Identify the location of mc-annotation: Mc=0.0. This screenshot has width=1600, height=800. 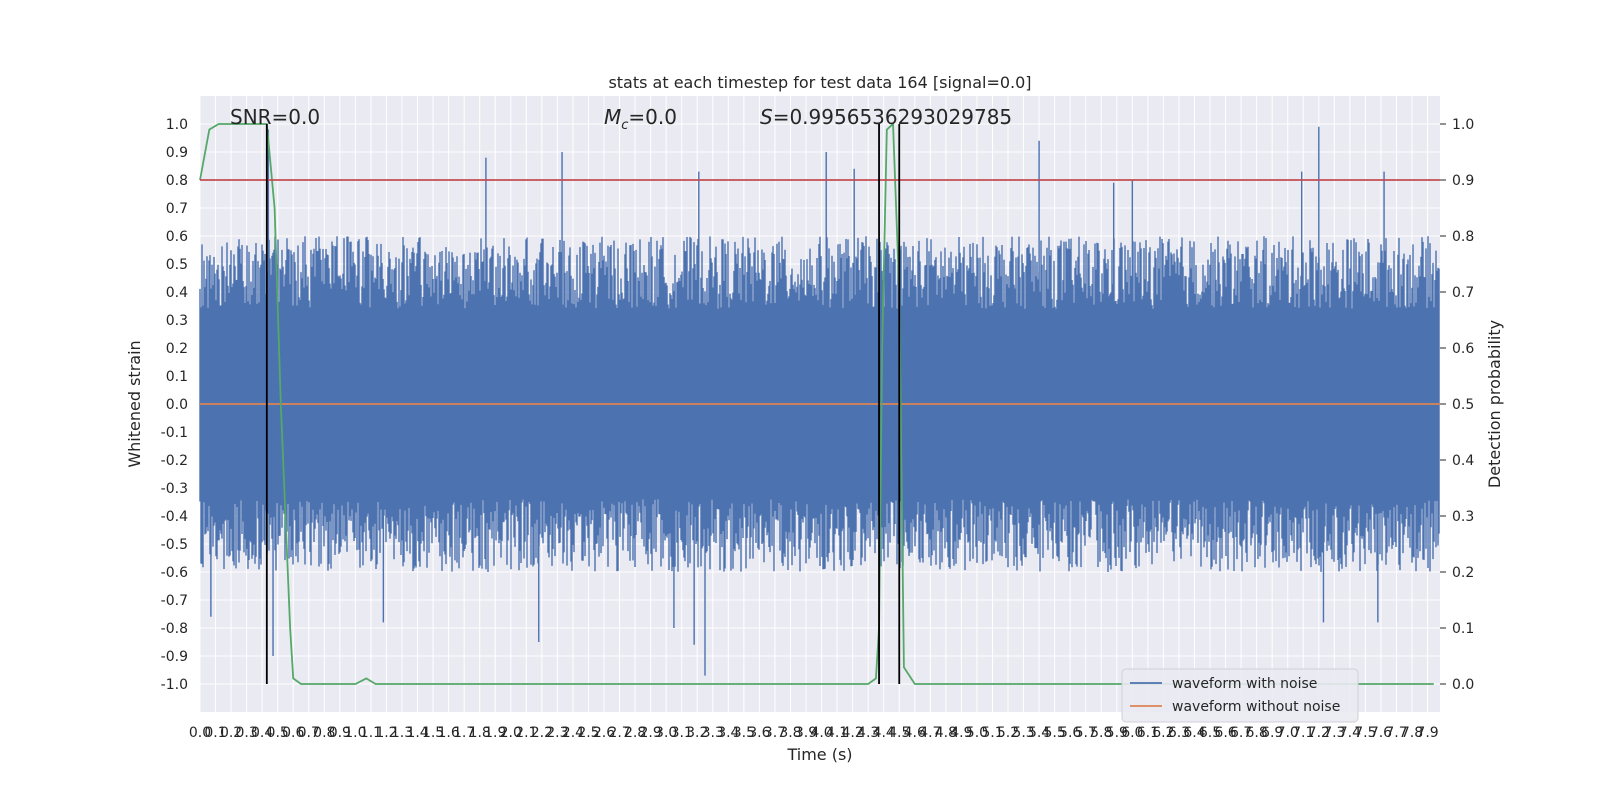
(640, 119).